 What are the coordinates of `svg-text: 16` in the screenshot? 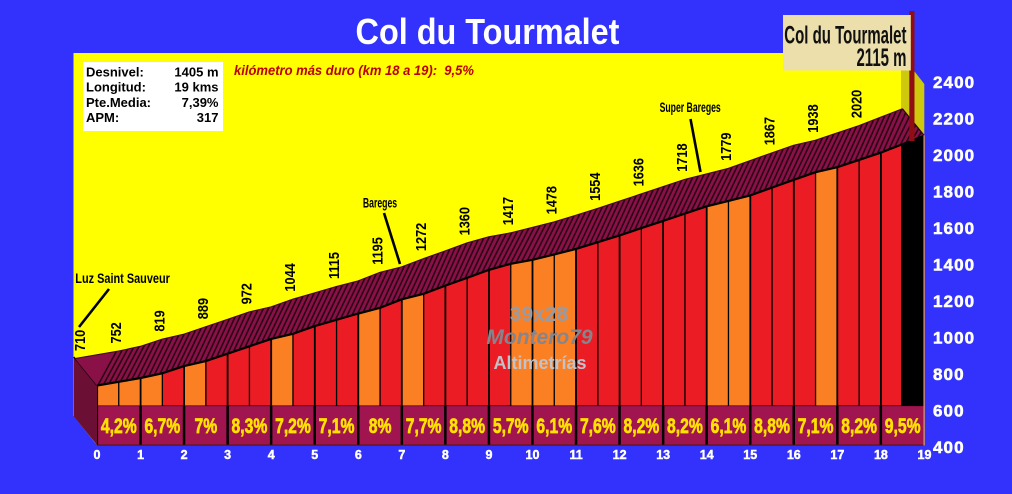 It's located at (794, 455).